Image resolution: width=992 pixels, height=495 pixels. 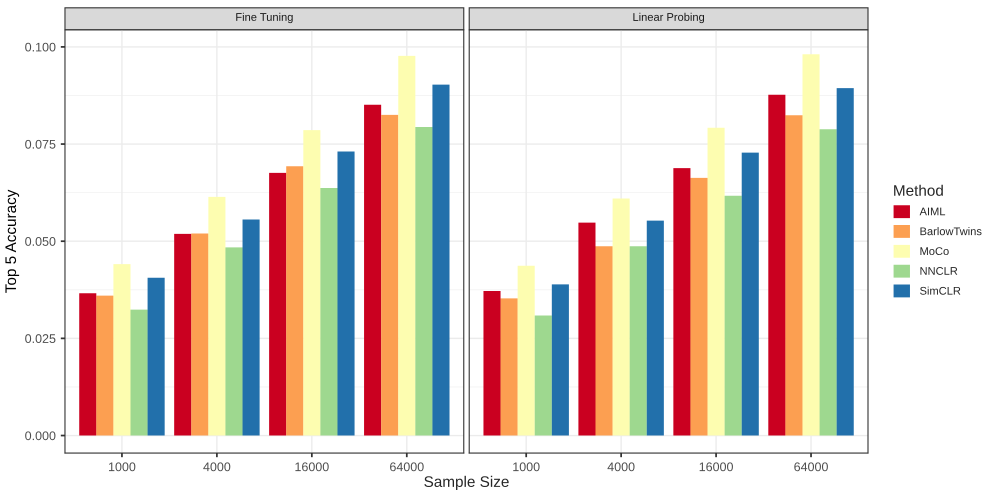 I want to click on y-axis-title: Top 5 Accuracy, so click(x=12, y=241).